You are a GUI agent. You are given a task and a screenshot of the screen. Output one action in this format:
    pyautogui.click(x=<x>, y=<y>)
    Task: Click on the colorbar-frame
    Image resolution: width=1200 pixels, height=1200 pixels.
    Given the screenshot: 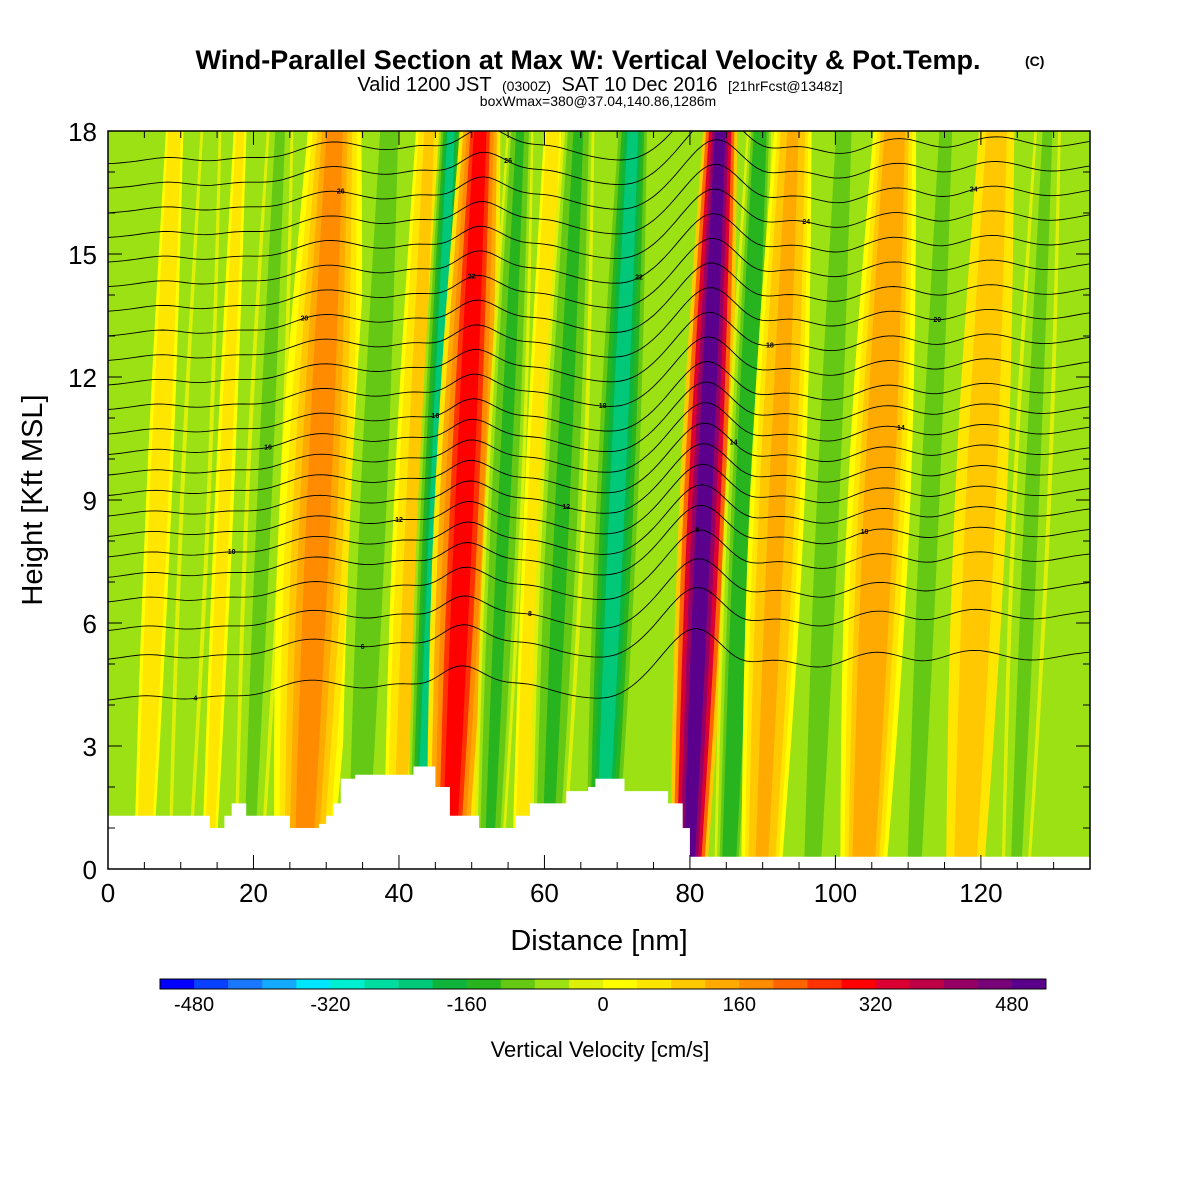 What is the action you would take?
    pyautogui.click(x=603, y=984)
    